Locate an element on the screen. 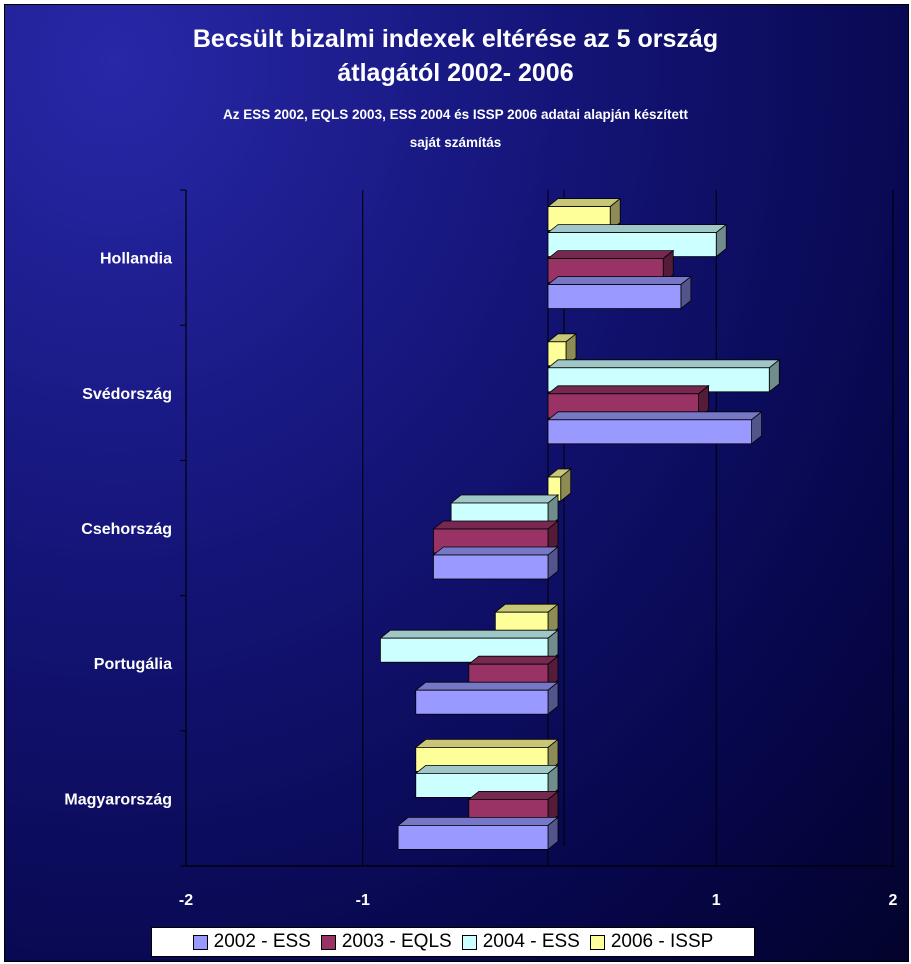 This screenshot has width=911, height=964. bar-2003-eqls-3-top is located at coordinates (513, 660).